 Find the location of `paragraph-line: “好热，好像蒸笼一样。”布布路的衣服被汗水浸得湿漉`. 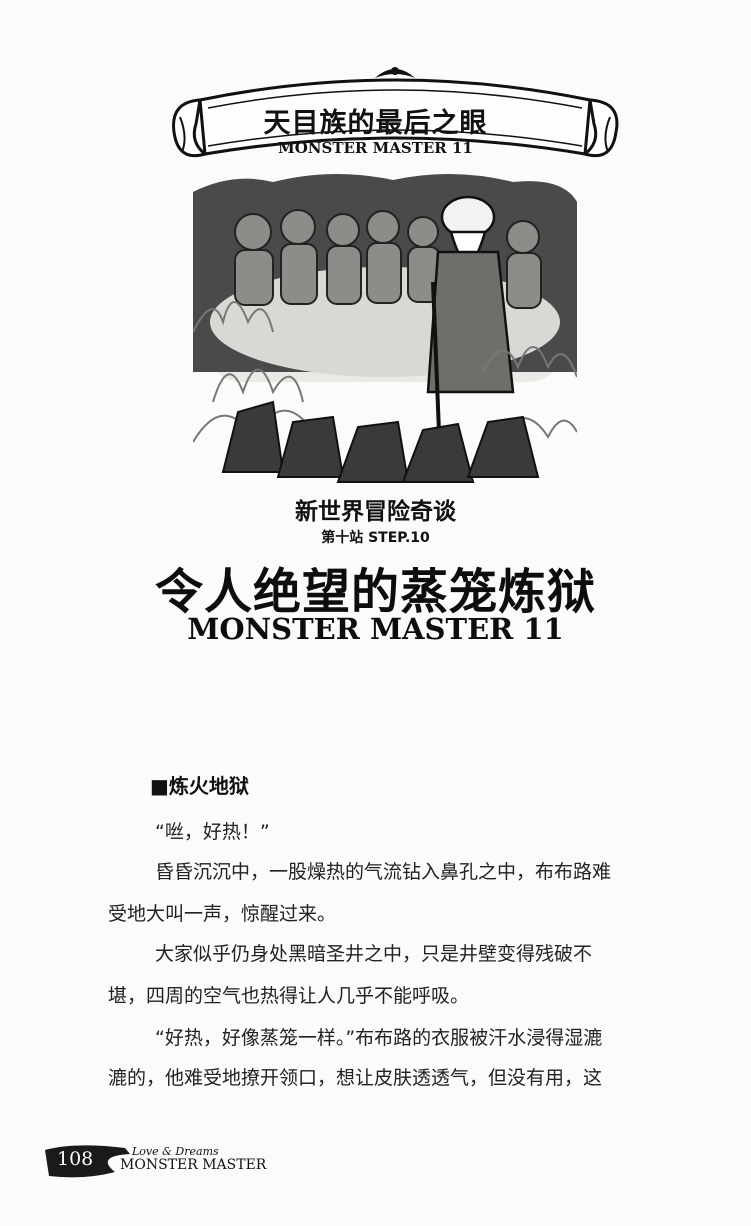

paragraph-line: “好热，好像蒸笼一样。”布布路的衣服被汗水浸得湿漉 is located at coordinates (379, 1038).